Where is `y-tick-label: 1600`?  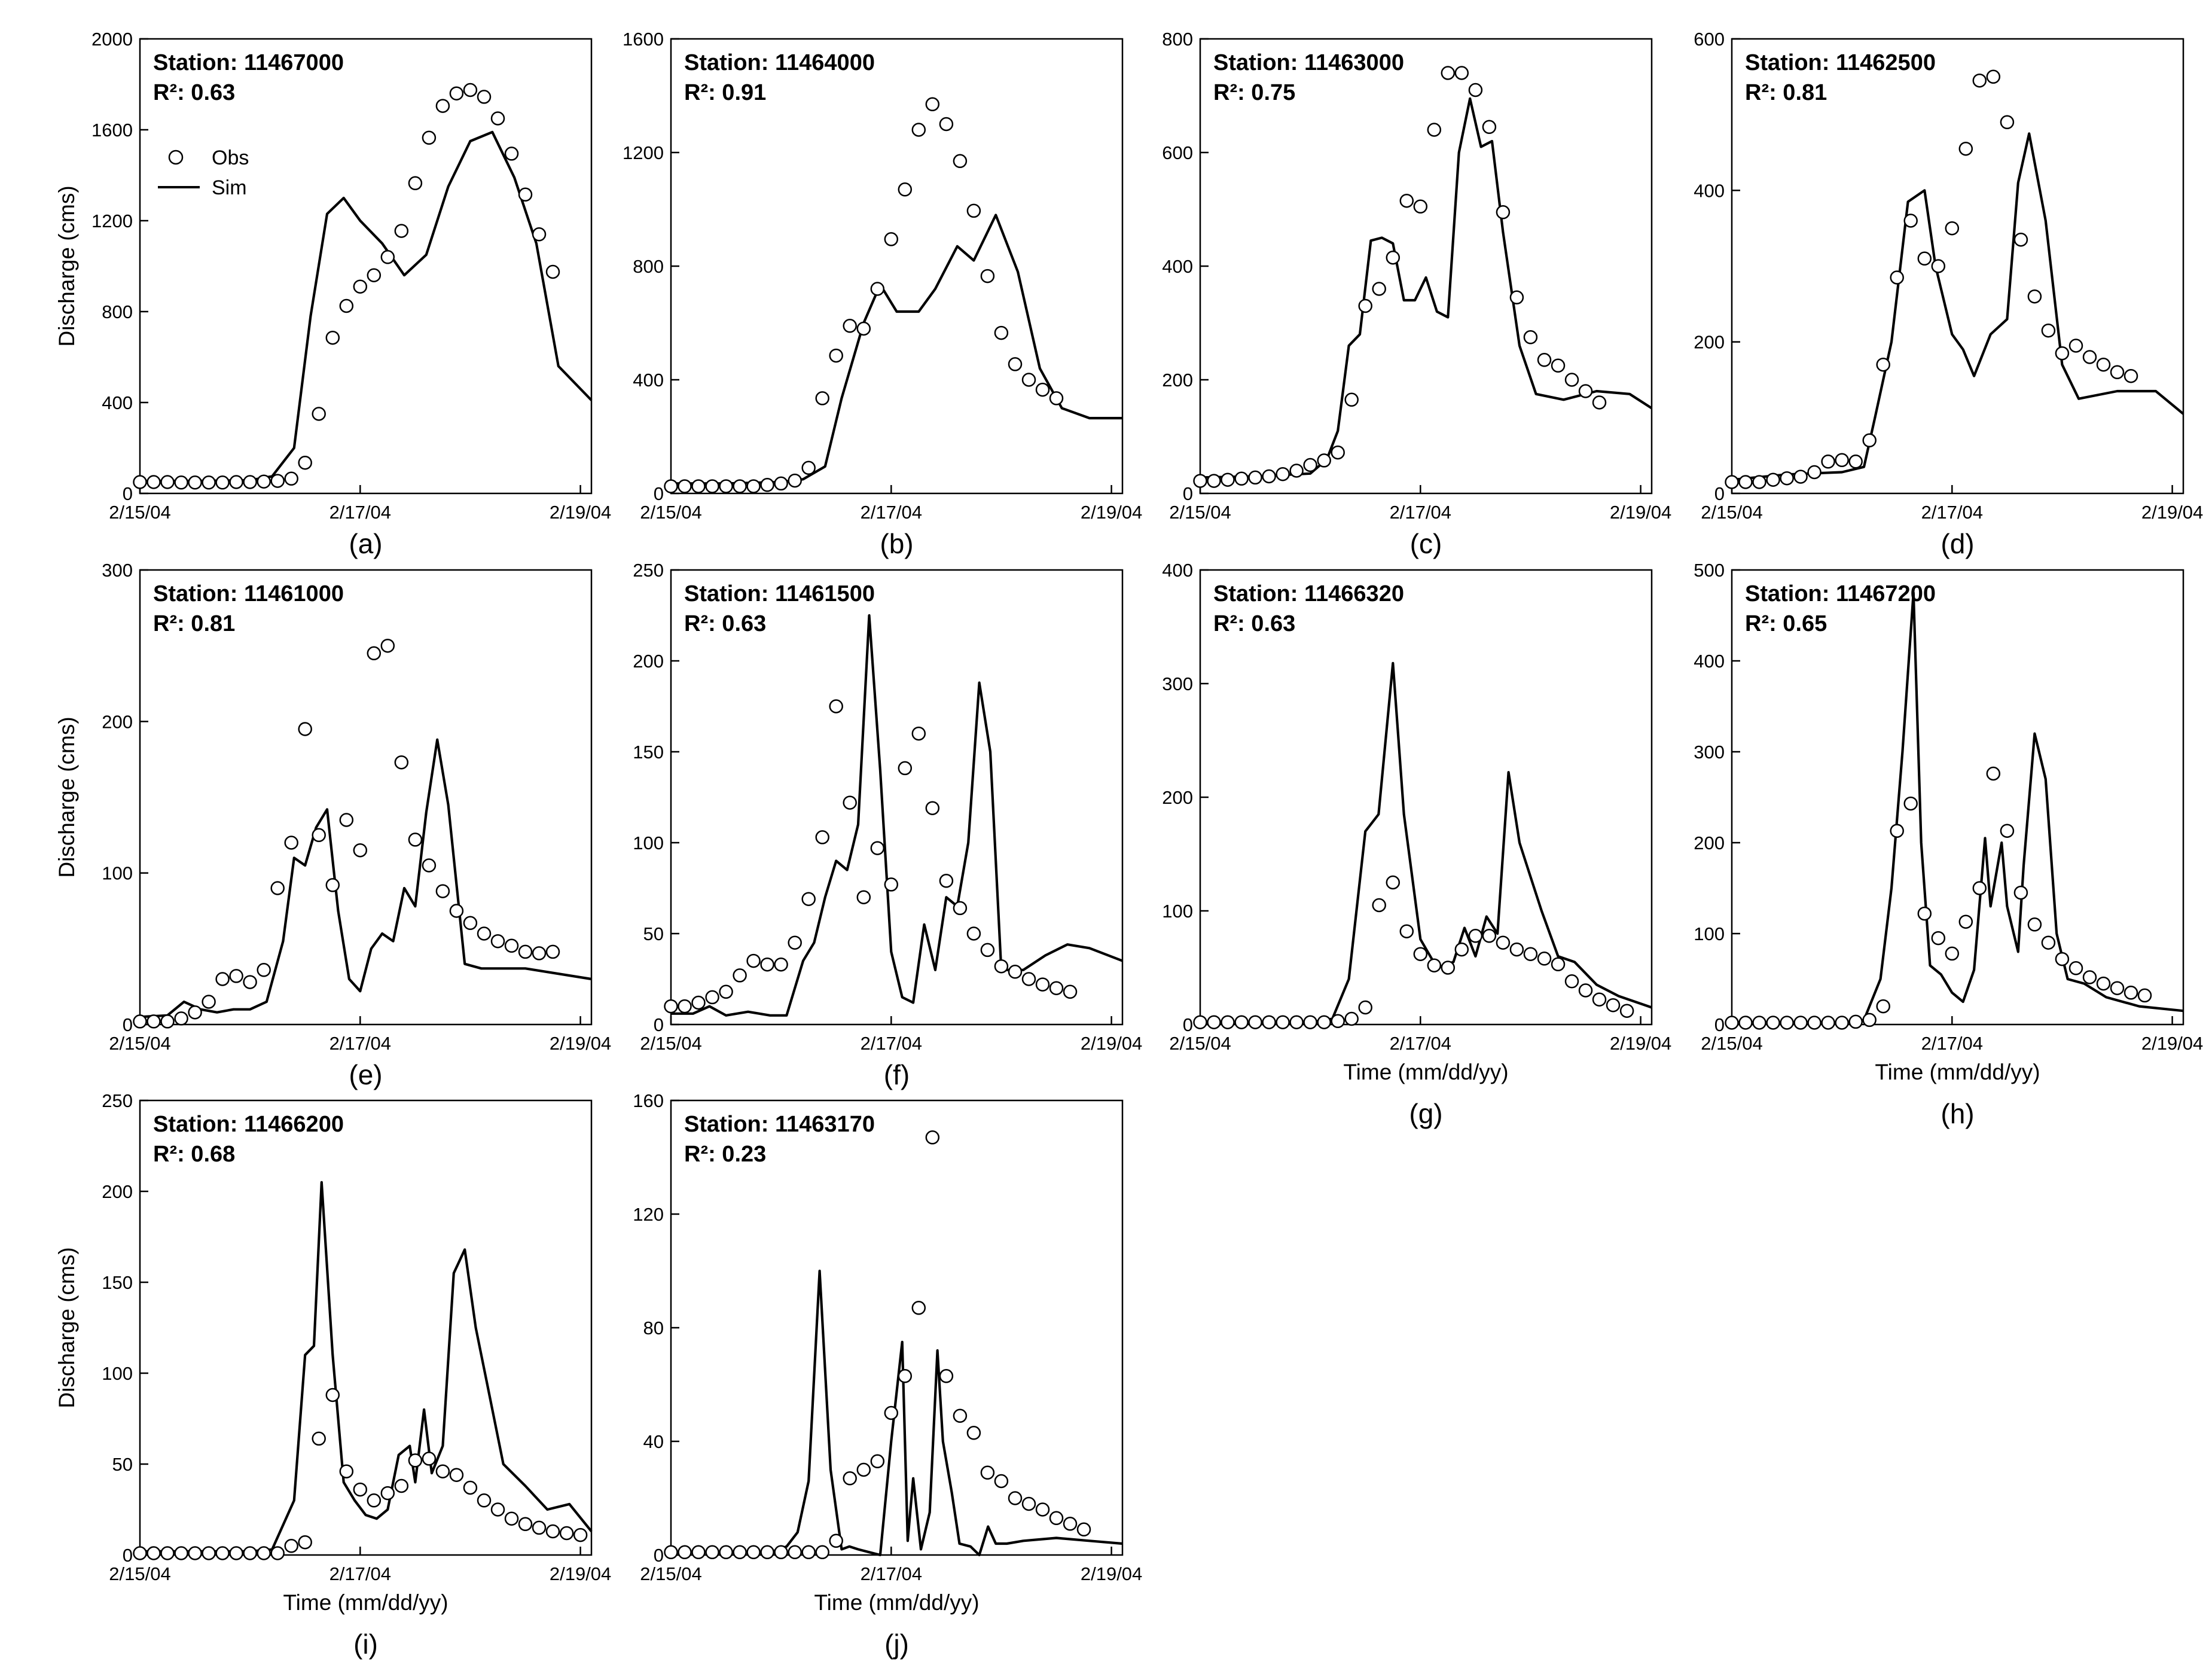
y-tick-label: 1600 is located at coordinates (112, 130).